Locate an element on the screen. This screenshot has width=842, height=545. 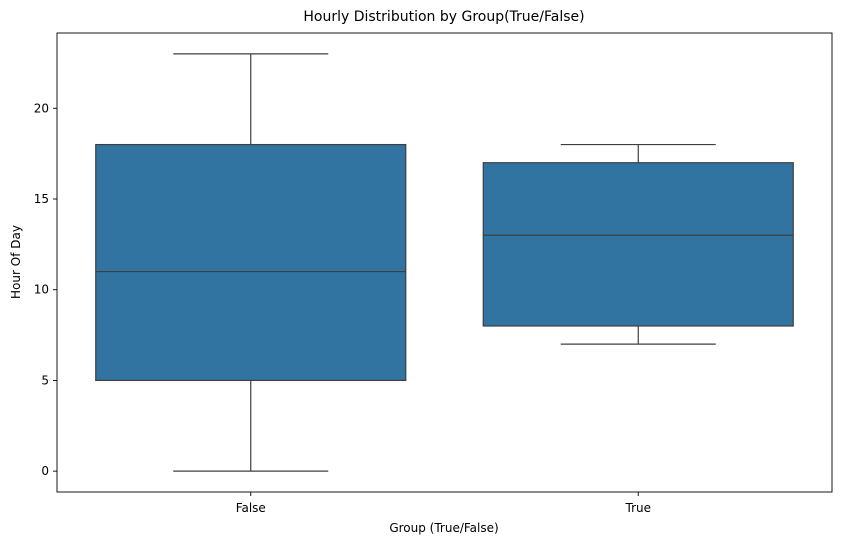
chart-title: Hourly Distribution by Group(True/False) is located at coordinates (443, 17).